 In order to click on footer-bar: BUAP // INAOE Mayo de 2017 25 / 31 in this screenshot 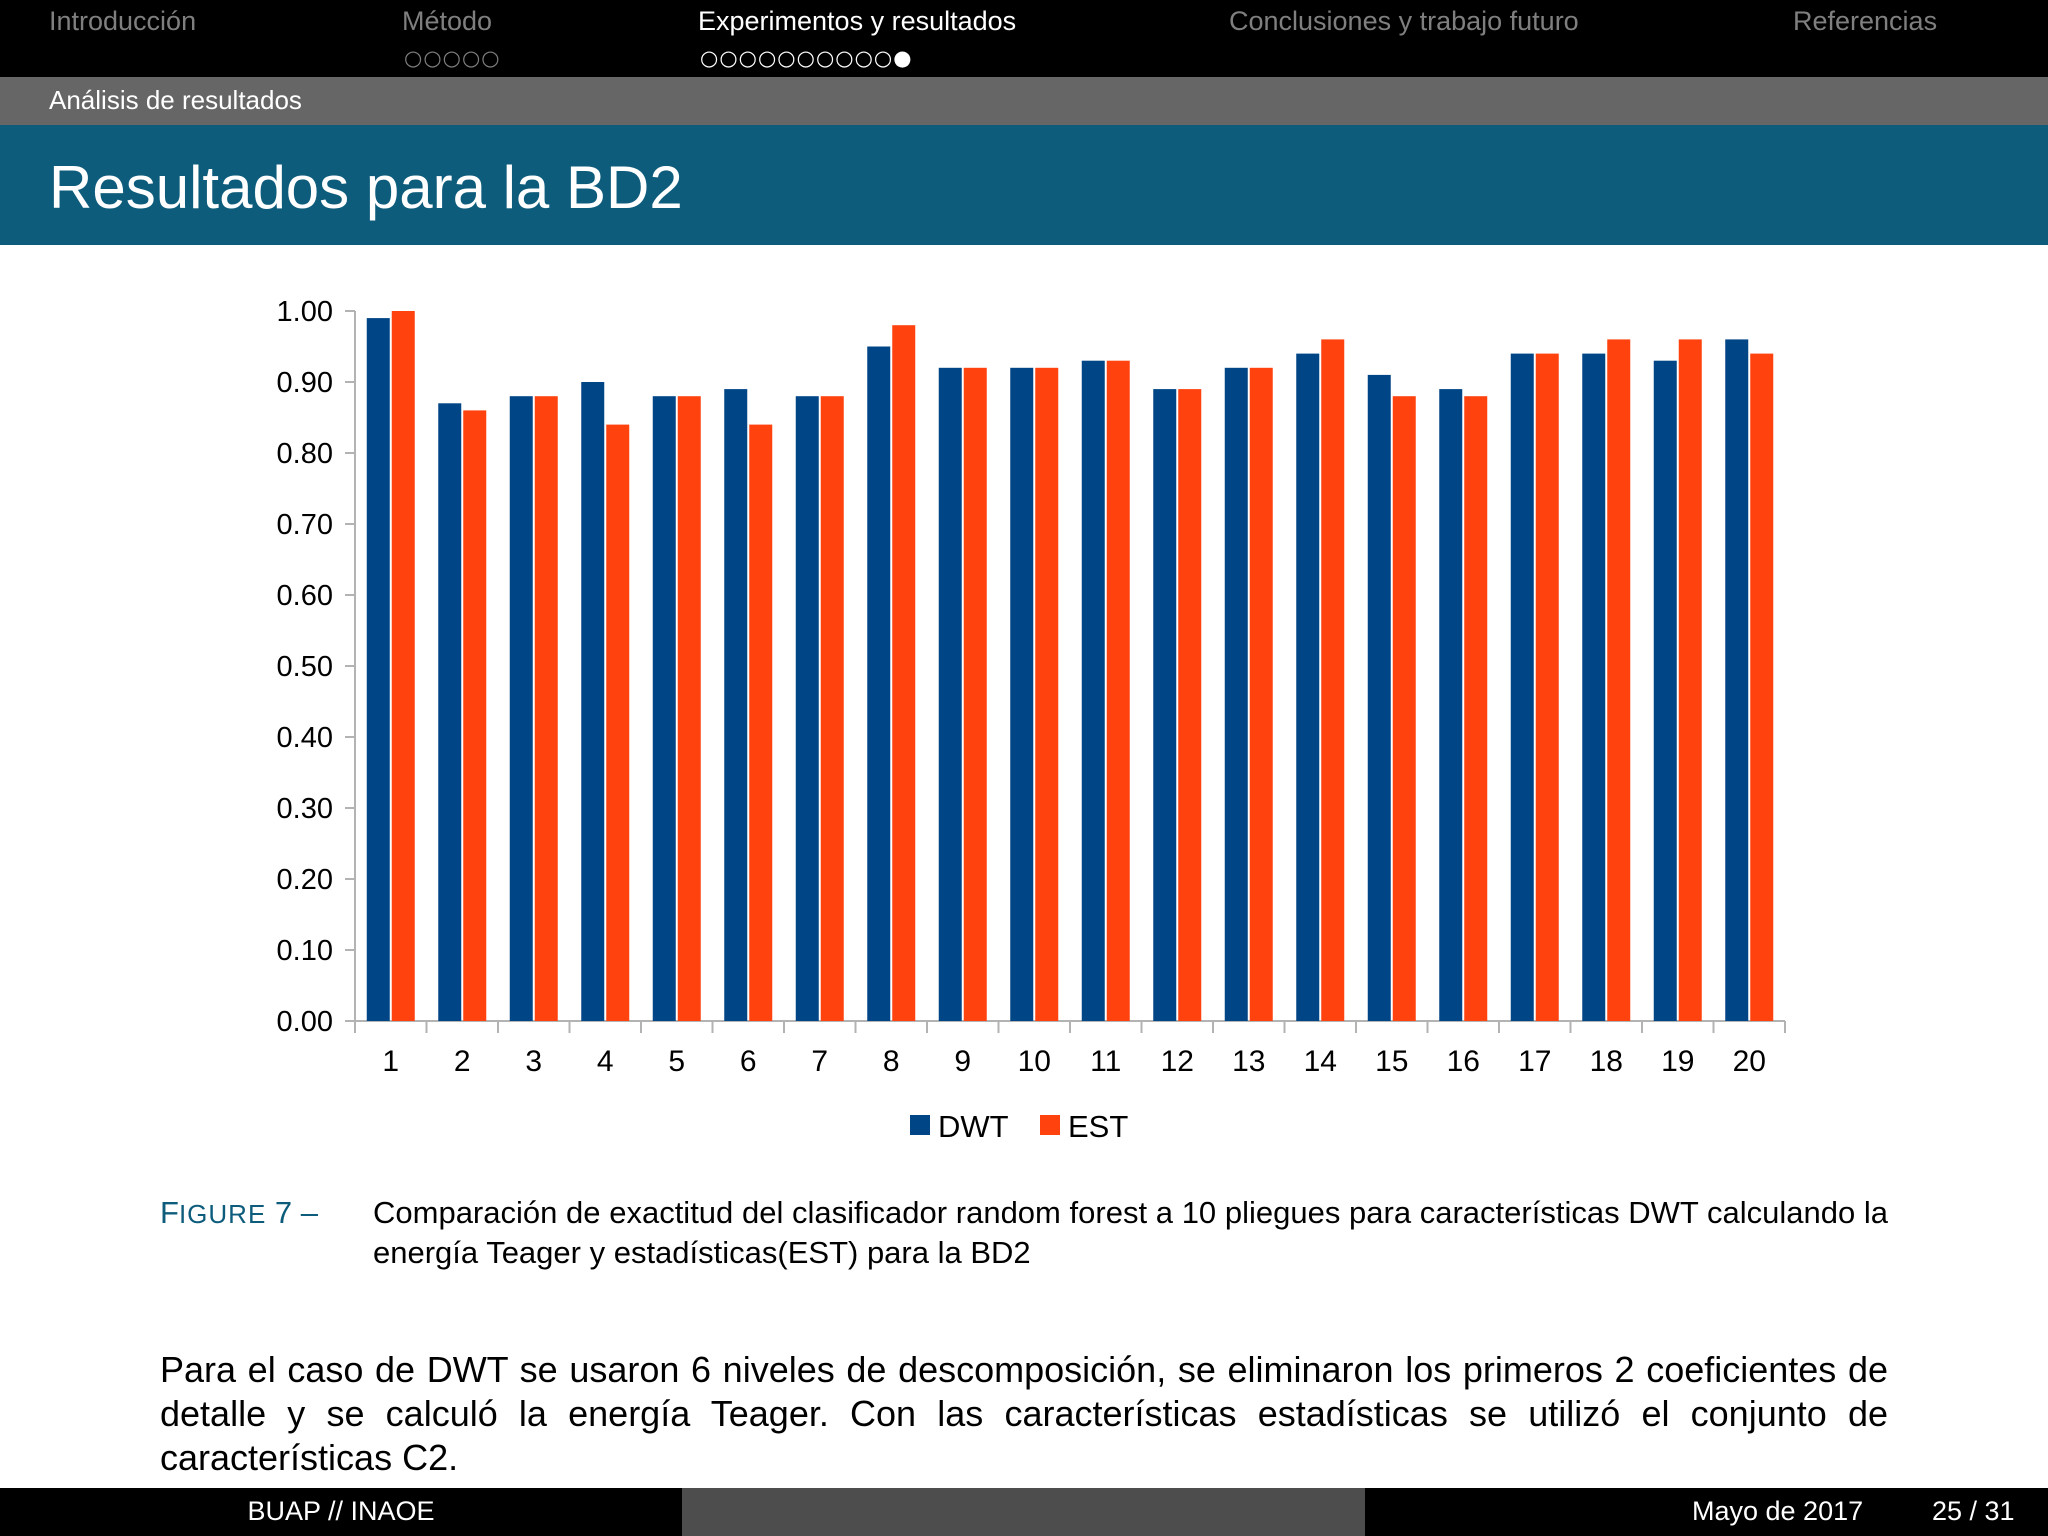, I will do `click(1024, 1512)`.